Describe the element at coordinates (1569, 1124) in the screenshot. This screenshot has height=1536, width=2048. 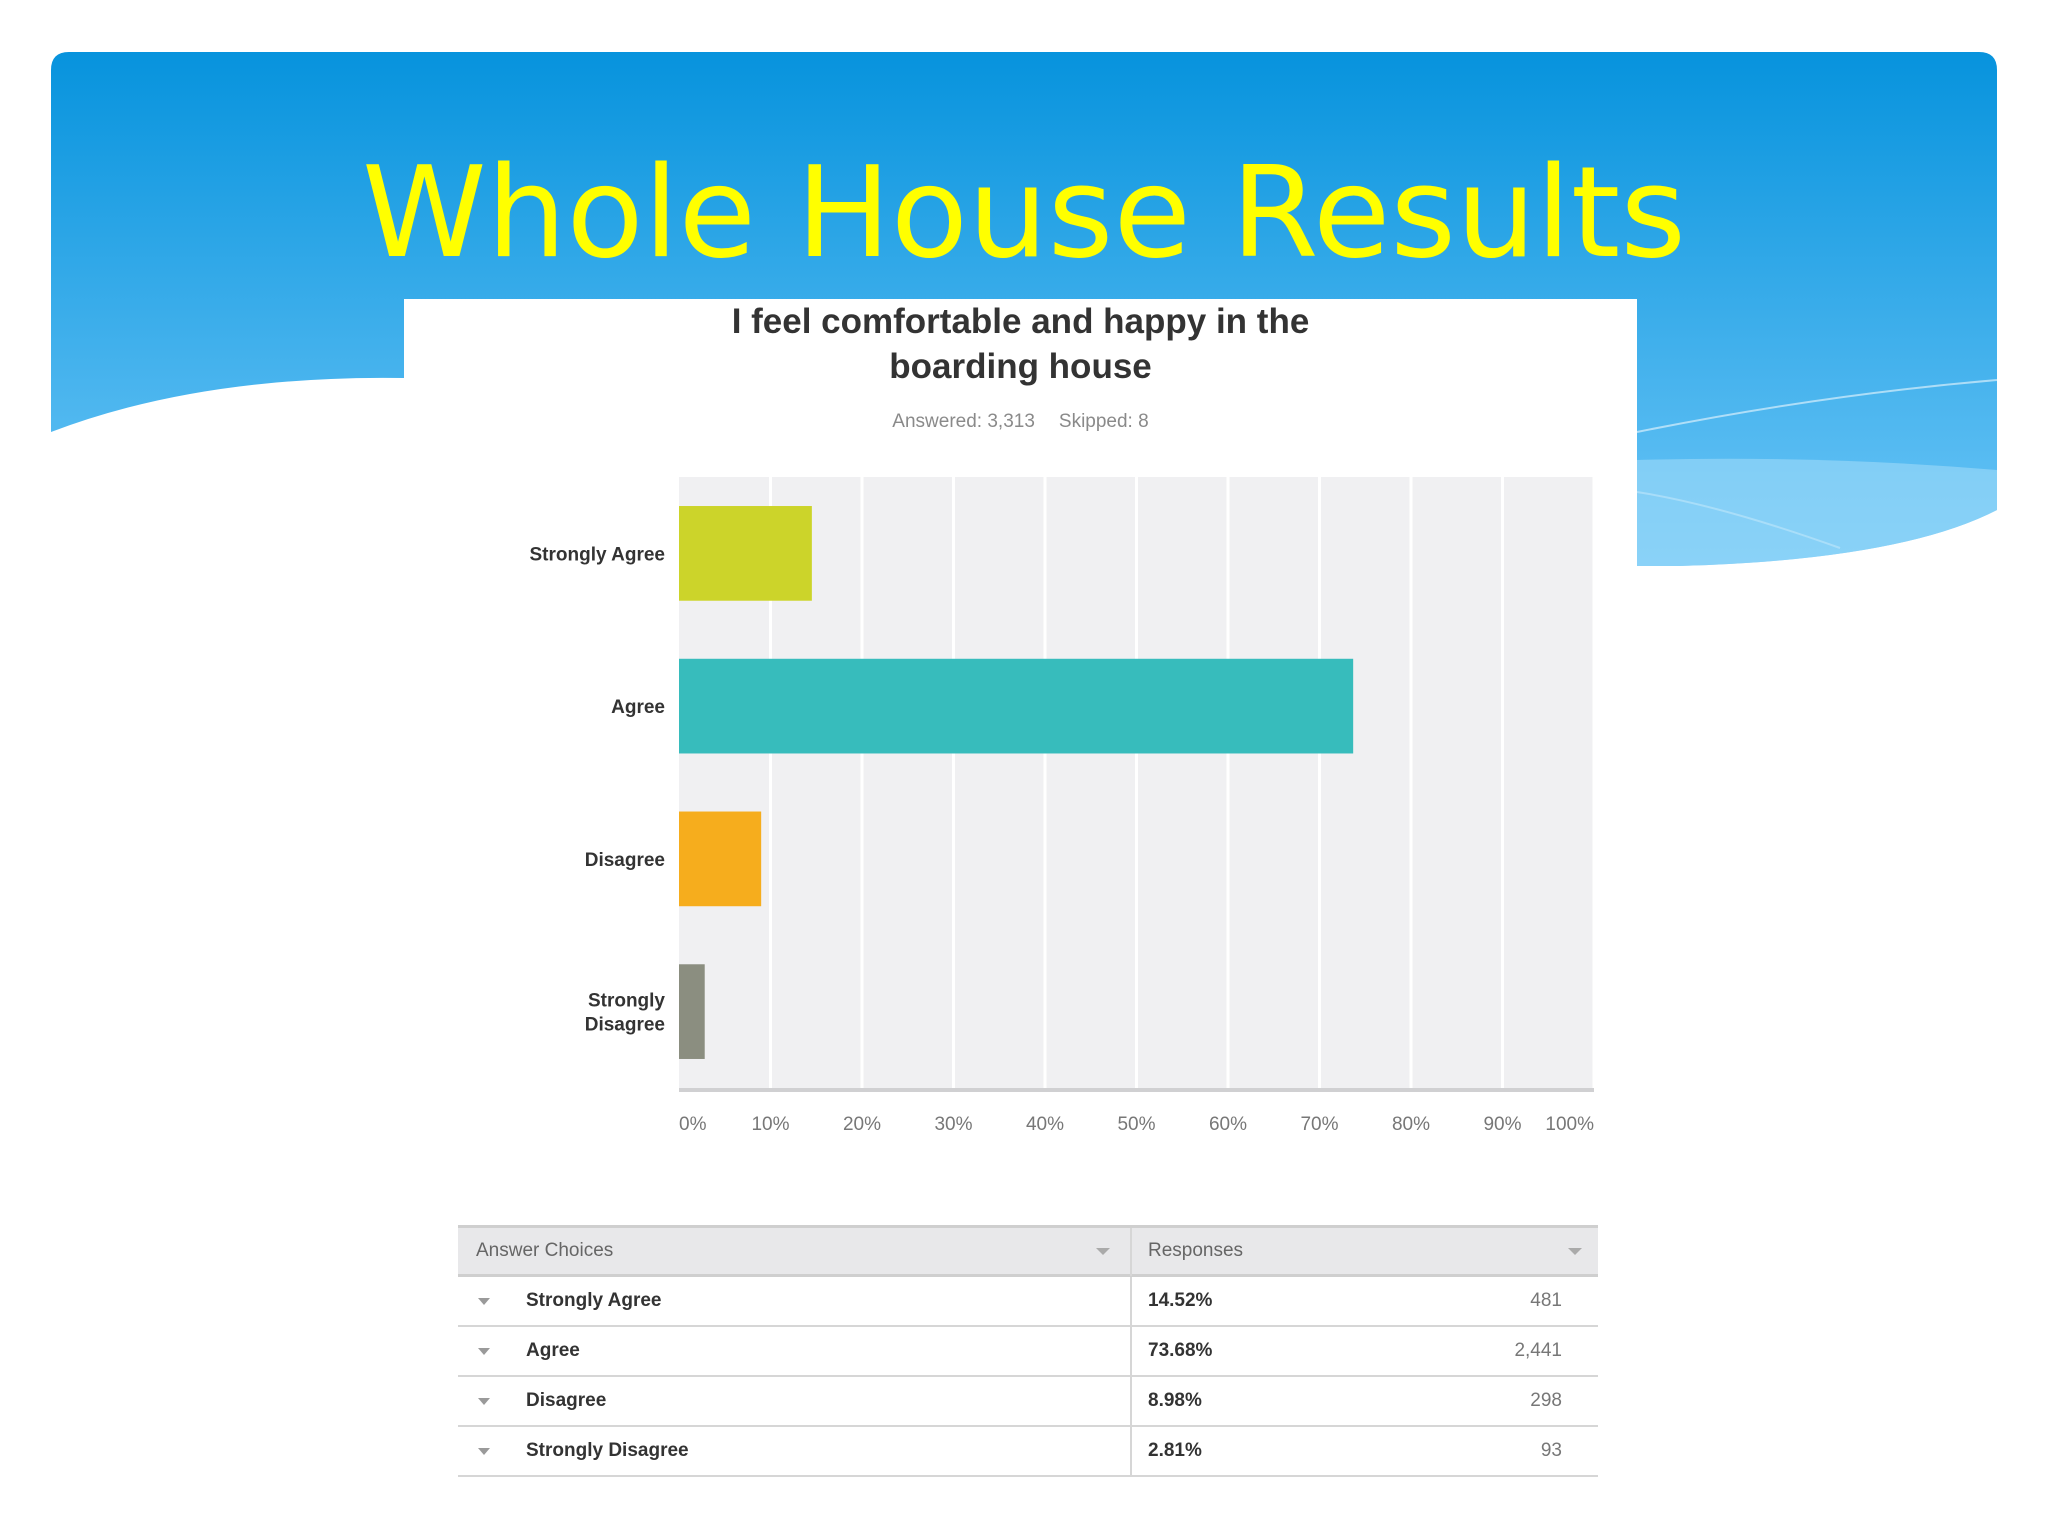
I see `x-tick-label: 100%` at that location.